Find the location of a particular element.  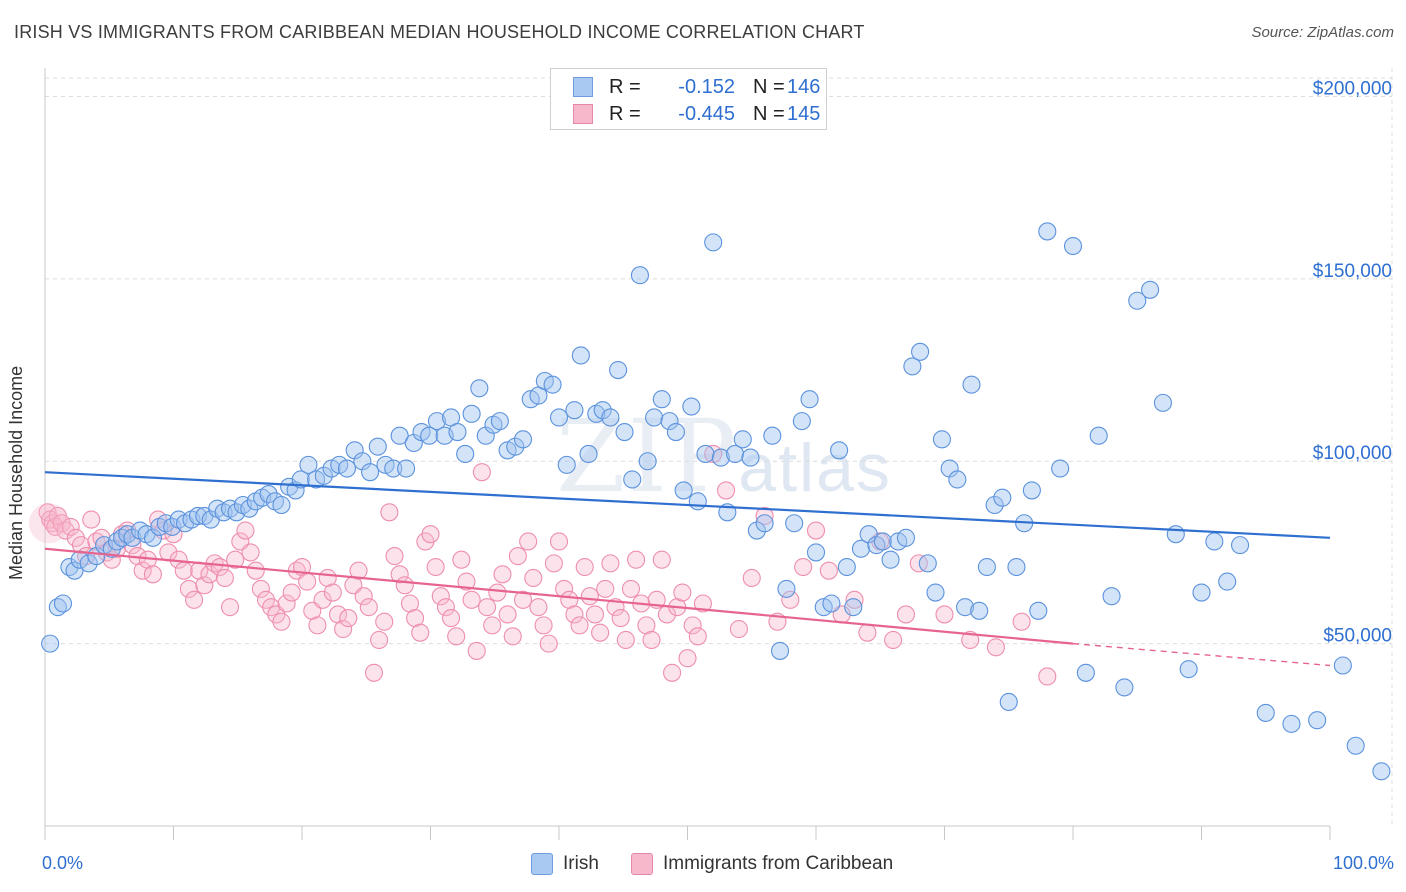

legend-label-caribbean: Immigrants from Caribbean is located at coordinates (778, 863).